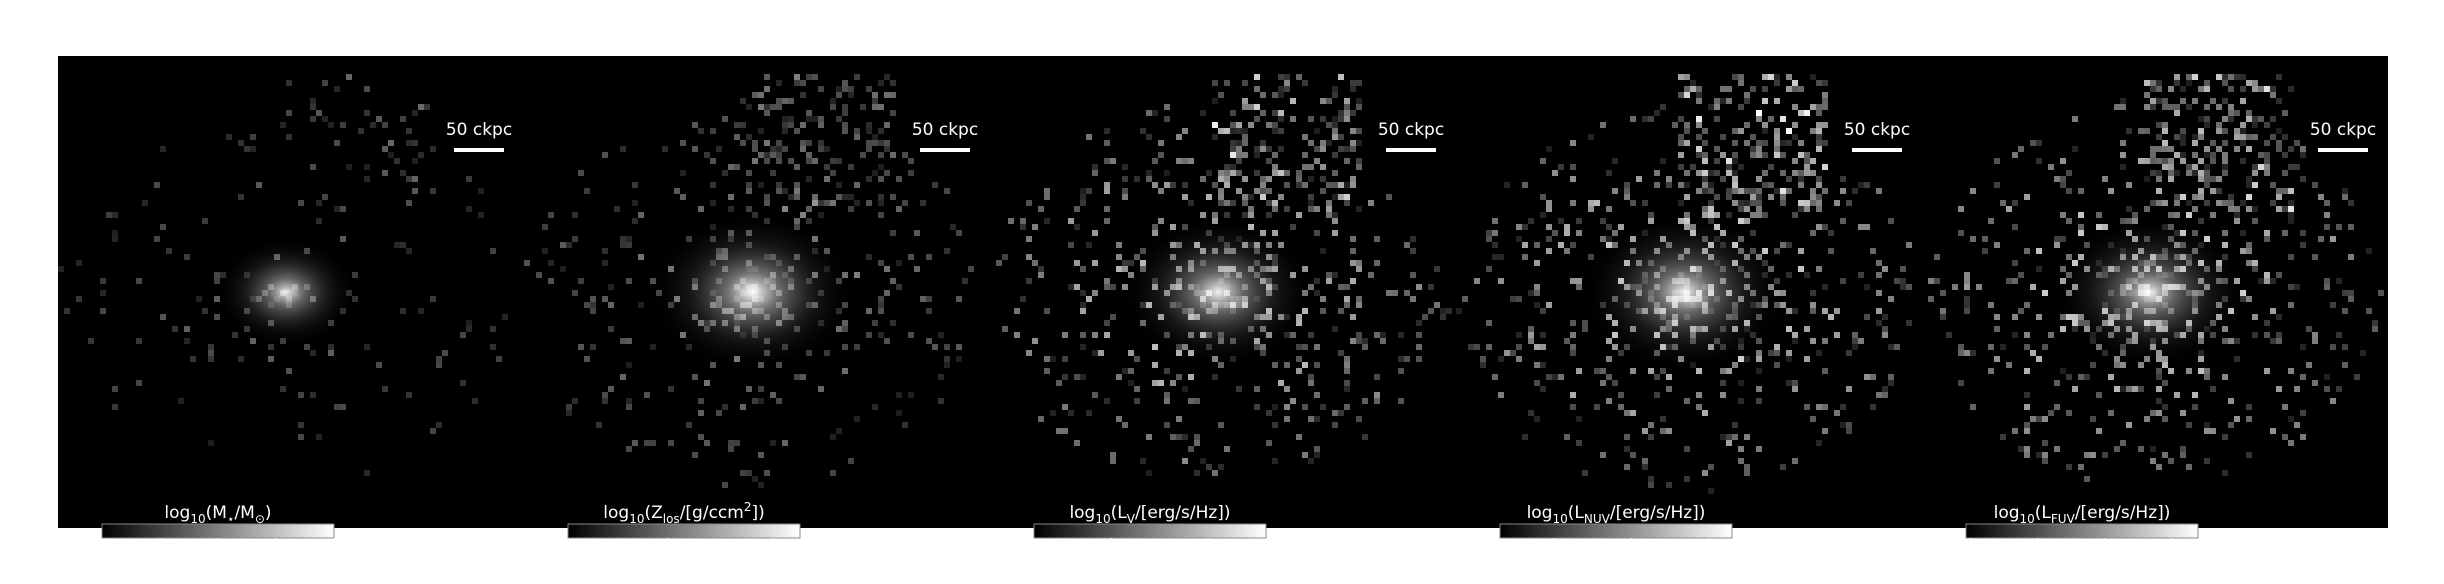  I want to click on colorbar-label-part: ⋆, so click(231, 519).